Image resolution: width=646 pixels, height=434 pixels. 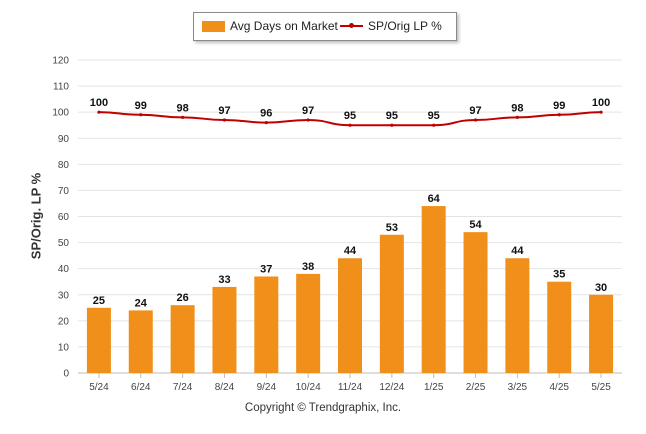 What do you see at coordinates (182, 298) in the screenshot?
I see `bar-data-label: 26` at bounding box center [182, 298].